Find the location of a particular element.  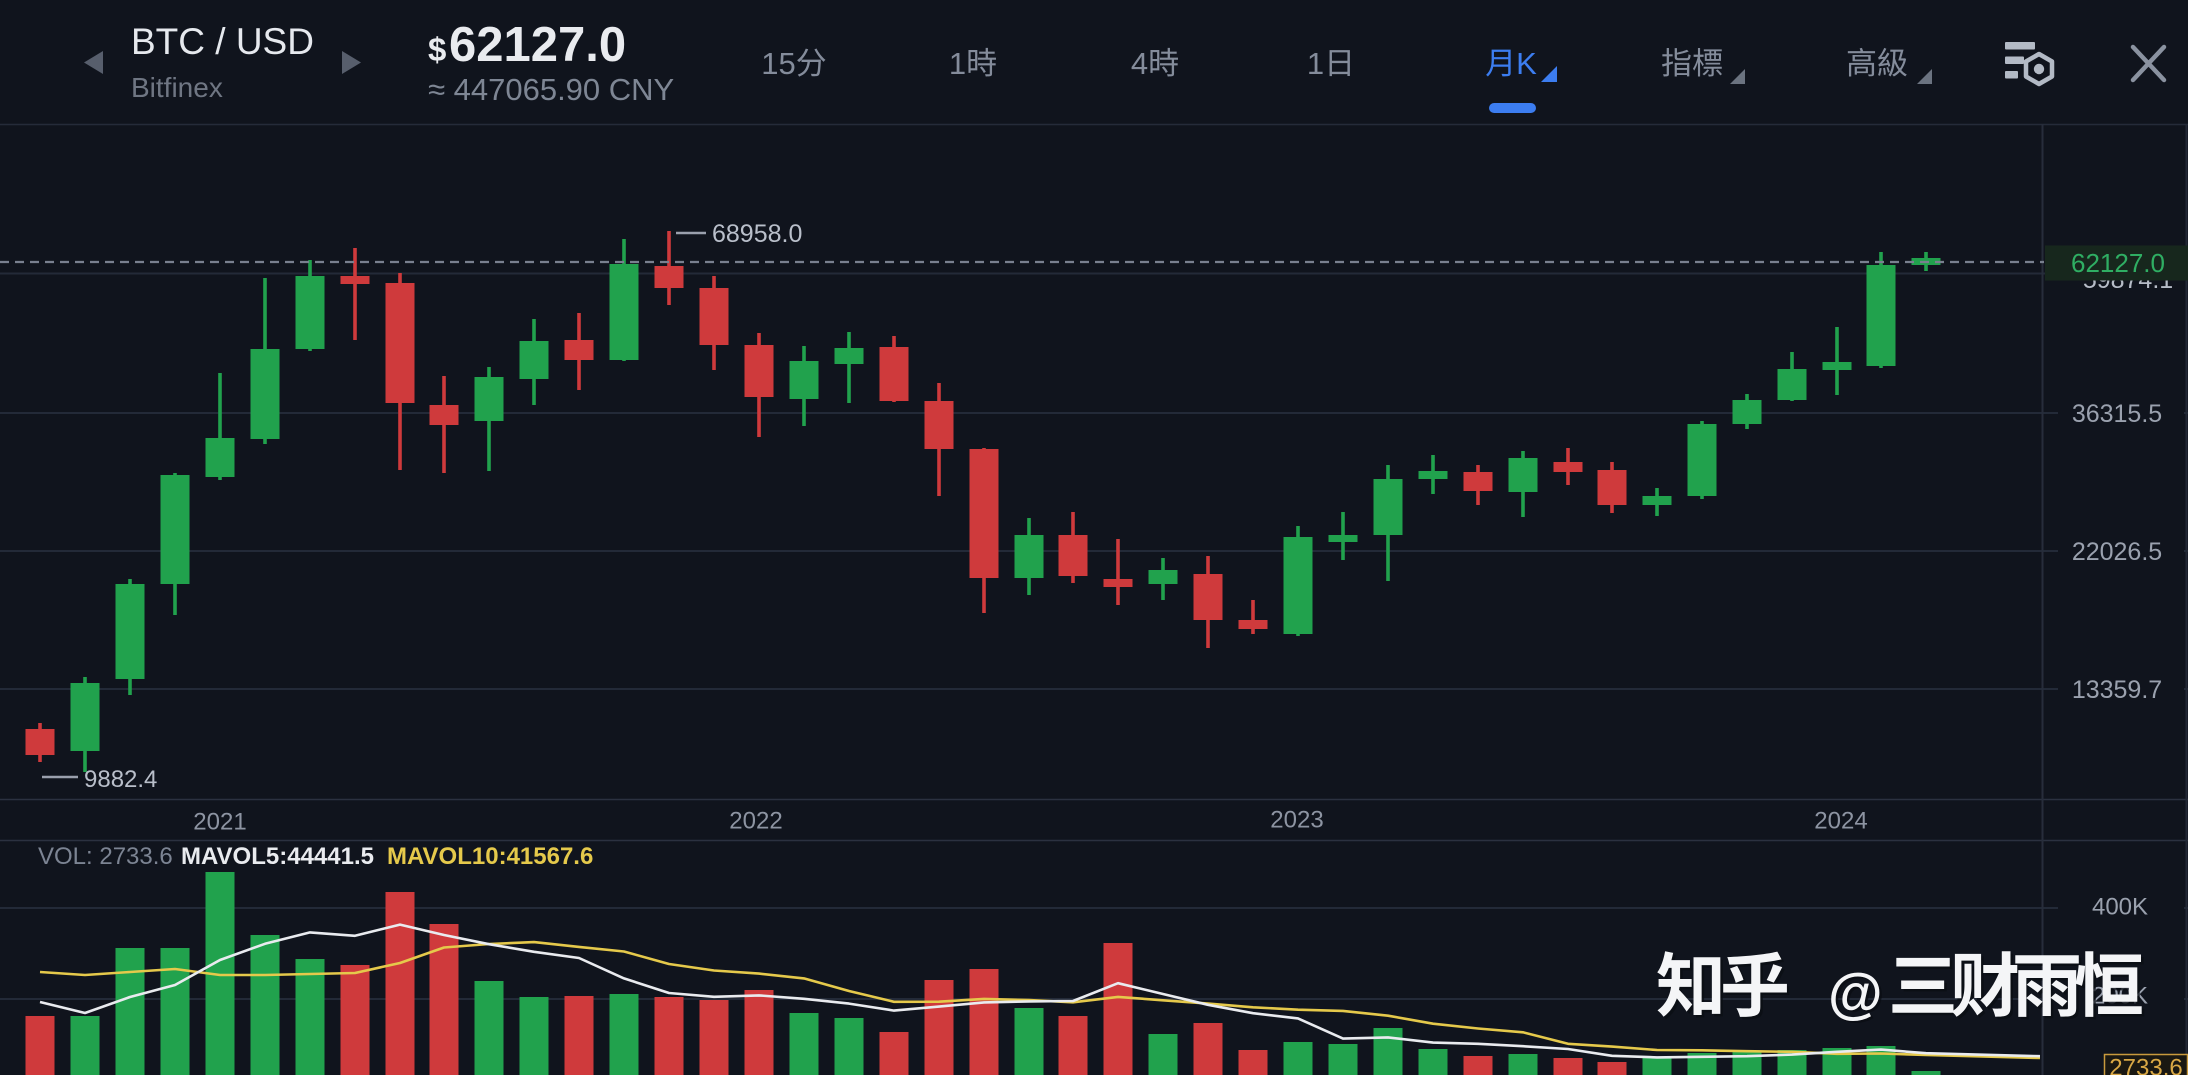

svg-text: 68958.0 is located at coordinates (757, 234).